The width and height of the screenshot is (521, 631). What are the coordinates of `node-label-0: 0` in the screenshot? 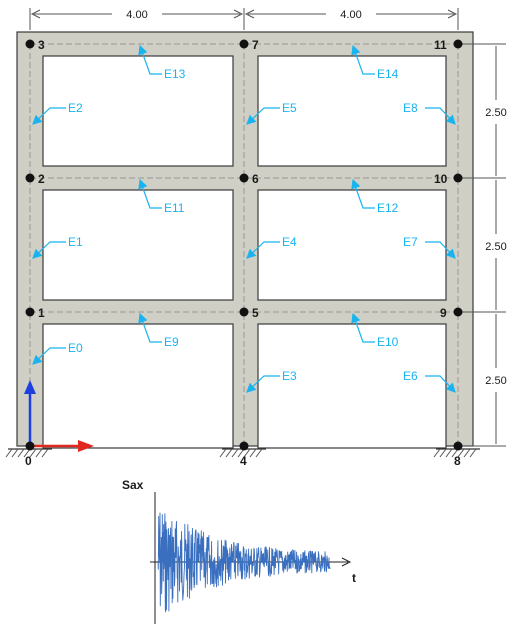 It's located at (28, 461).